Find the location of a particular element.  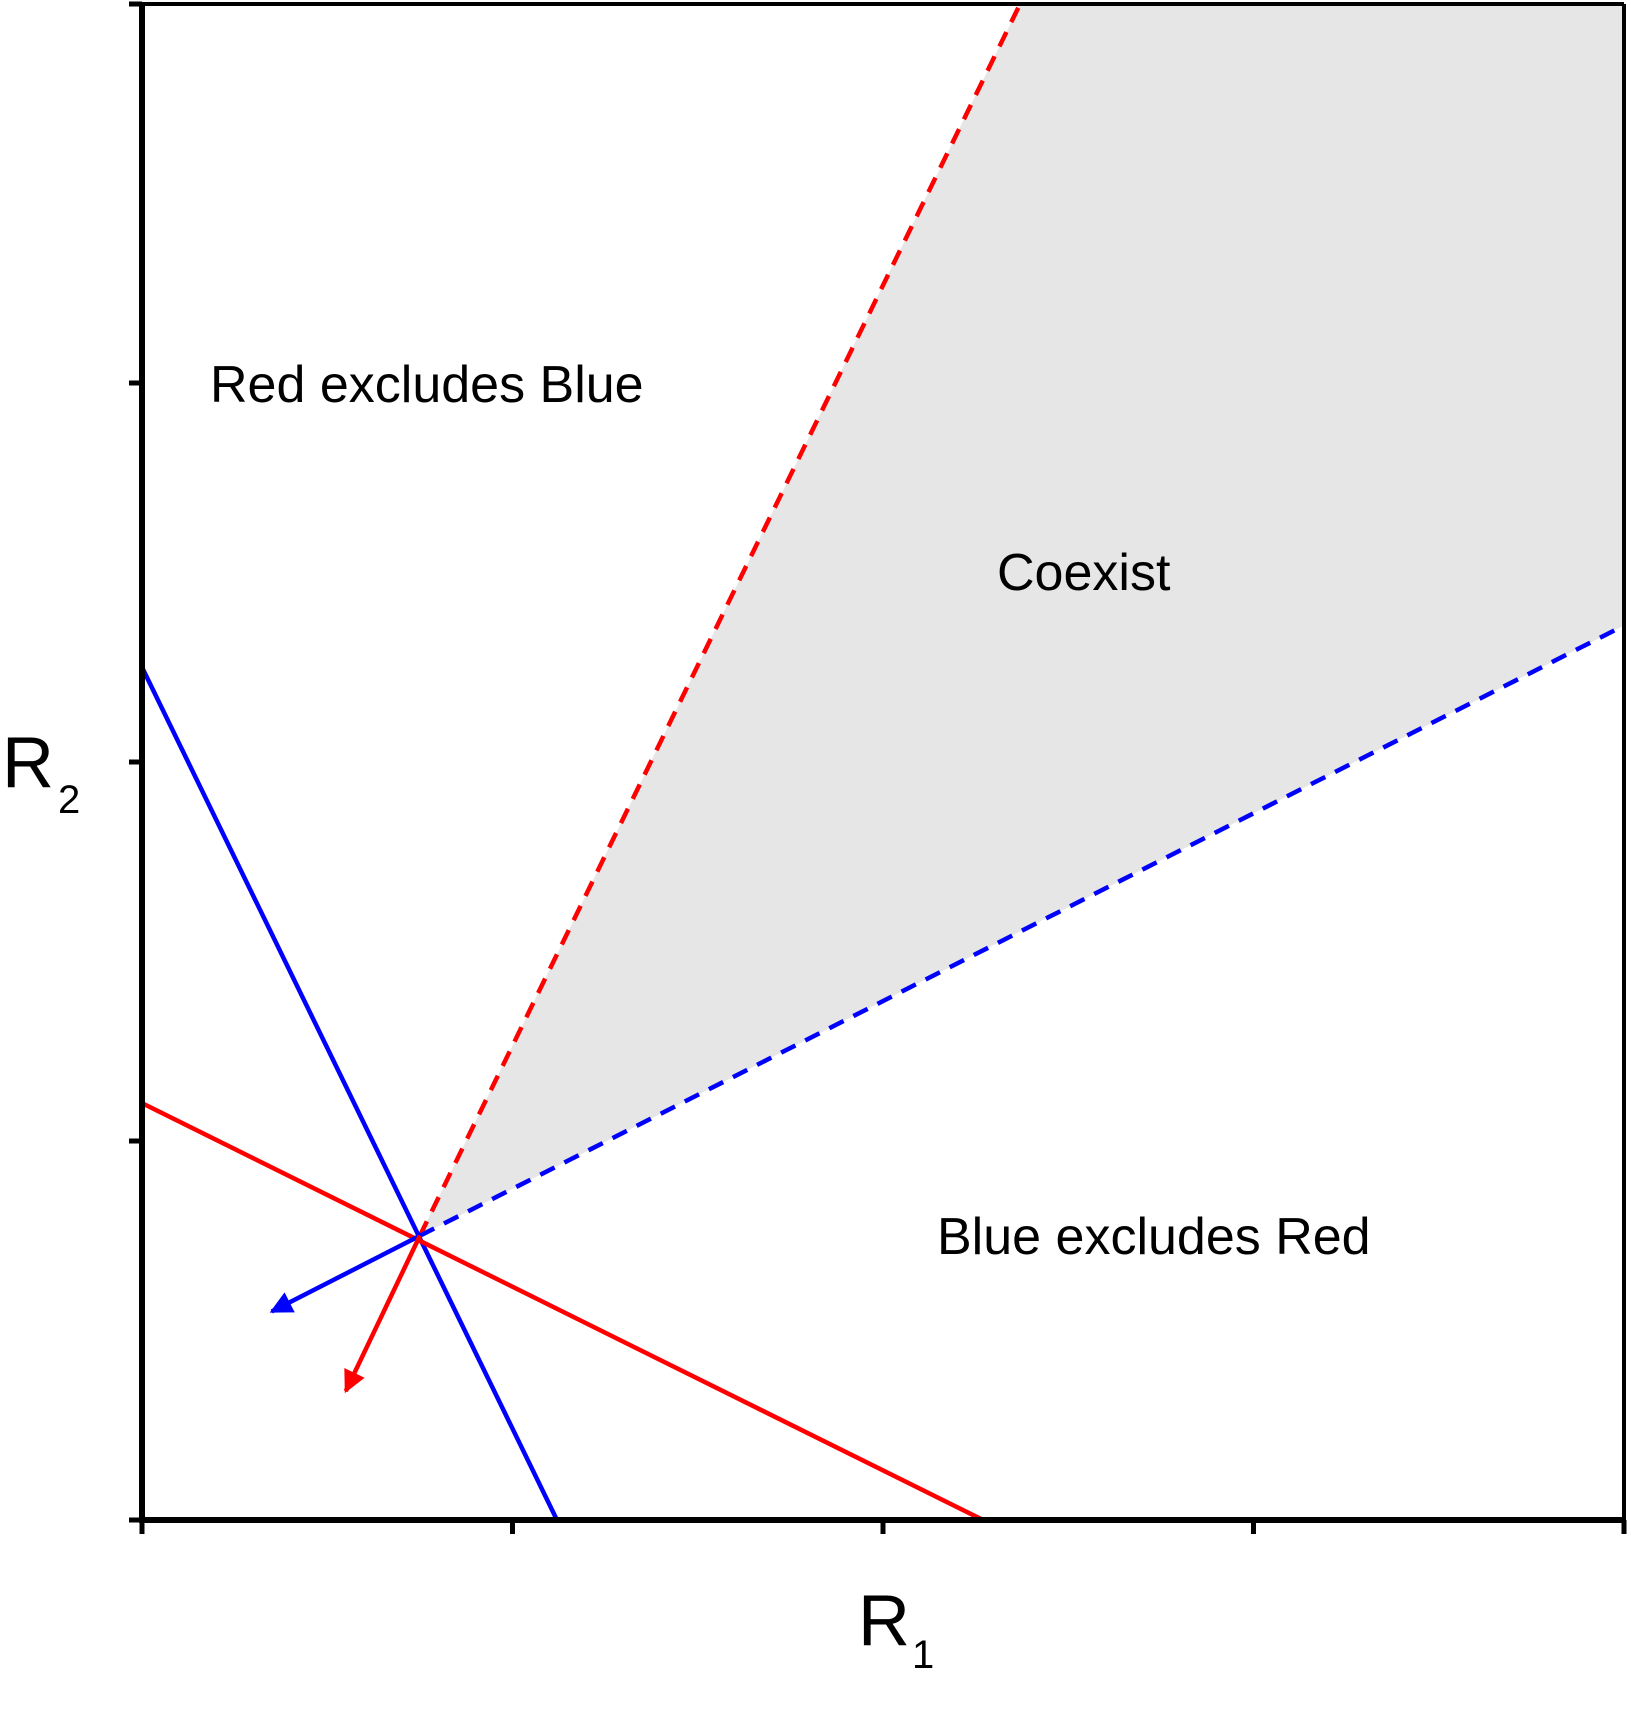

x-axis-label: R is located at coordinates (884, 1621).